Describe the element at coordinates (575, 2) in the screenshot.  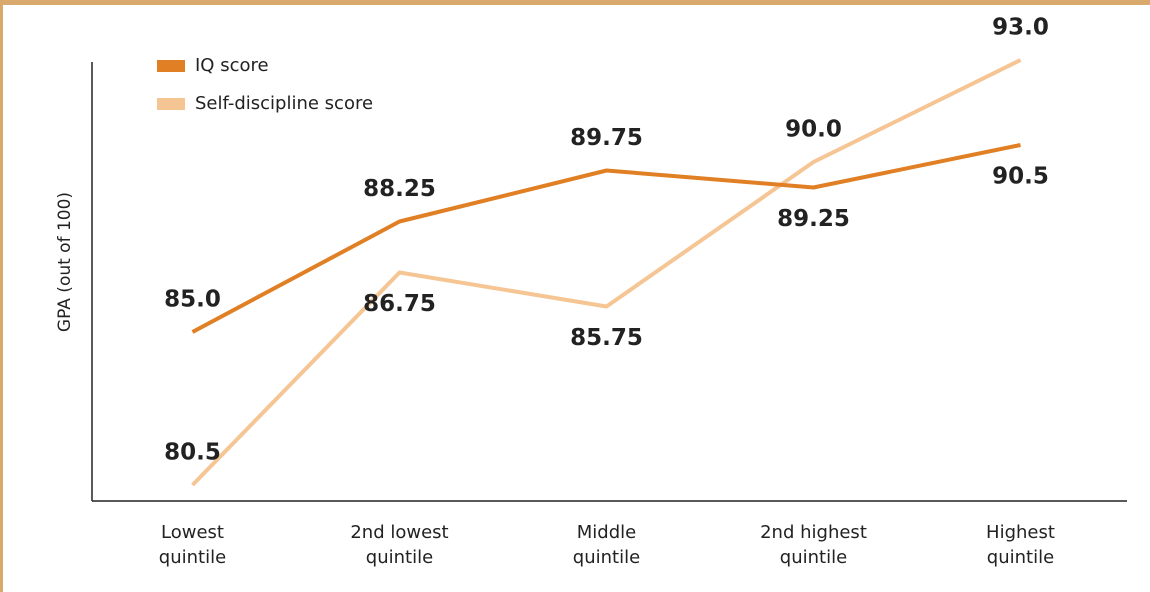
I see `frame-top` at that location.